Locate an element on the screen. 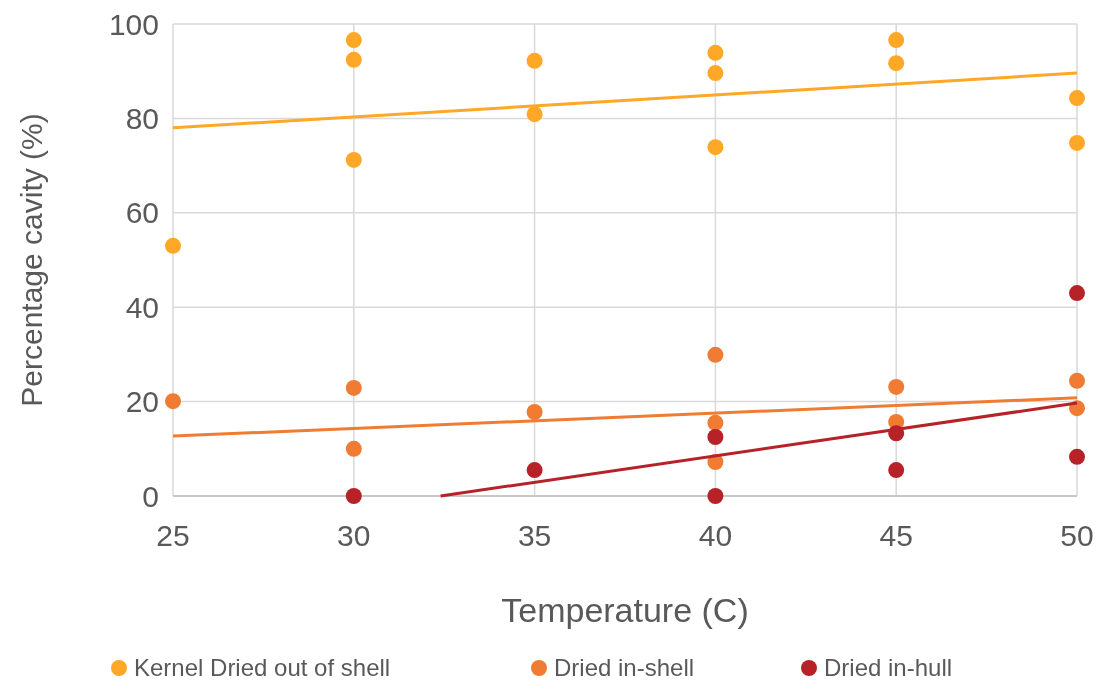  y-axis-title: Percentage cavity (%) is located at coordinates (31, 260).